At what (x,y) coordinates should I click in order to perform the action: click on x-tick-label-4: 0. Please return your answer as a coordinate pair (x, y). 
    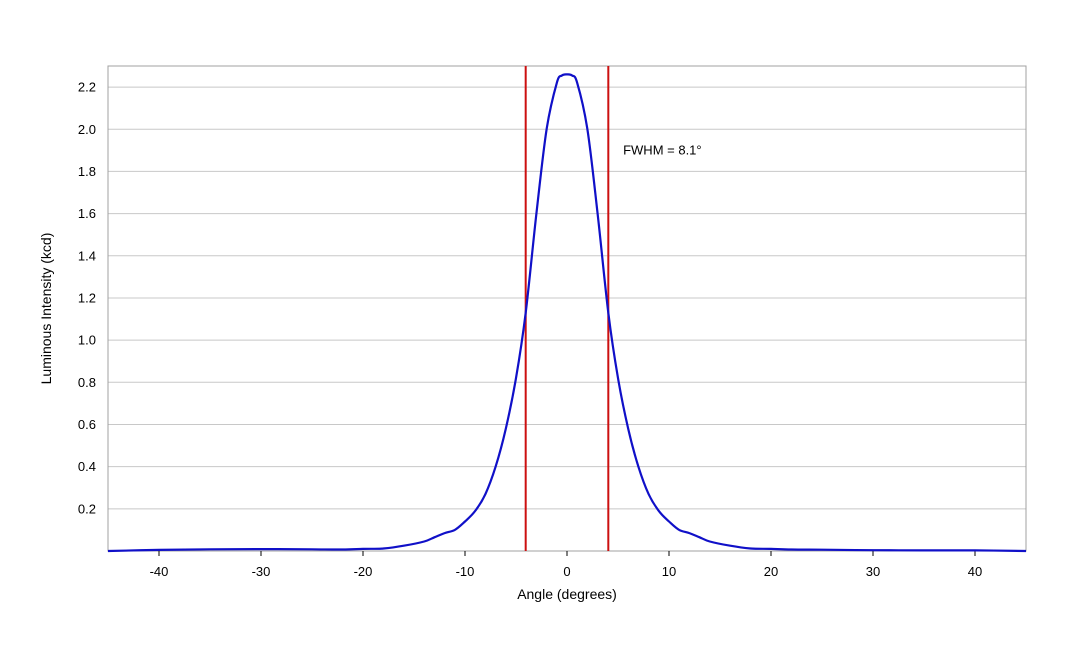
    Looking at the image, I should click on (566, 571).